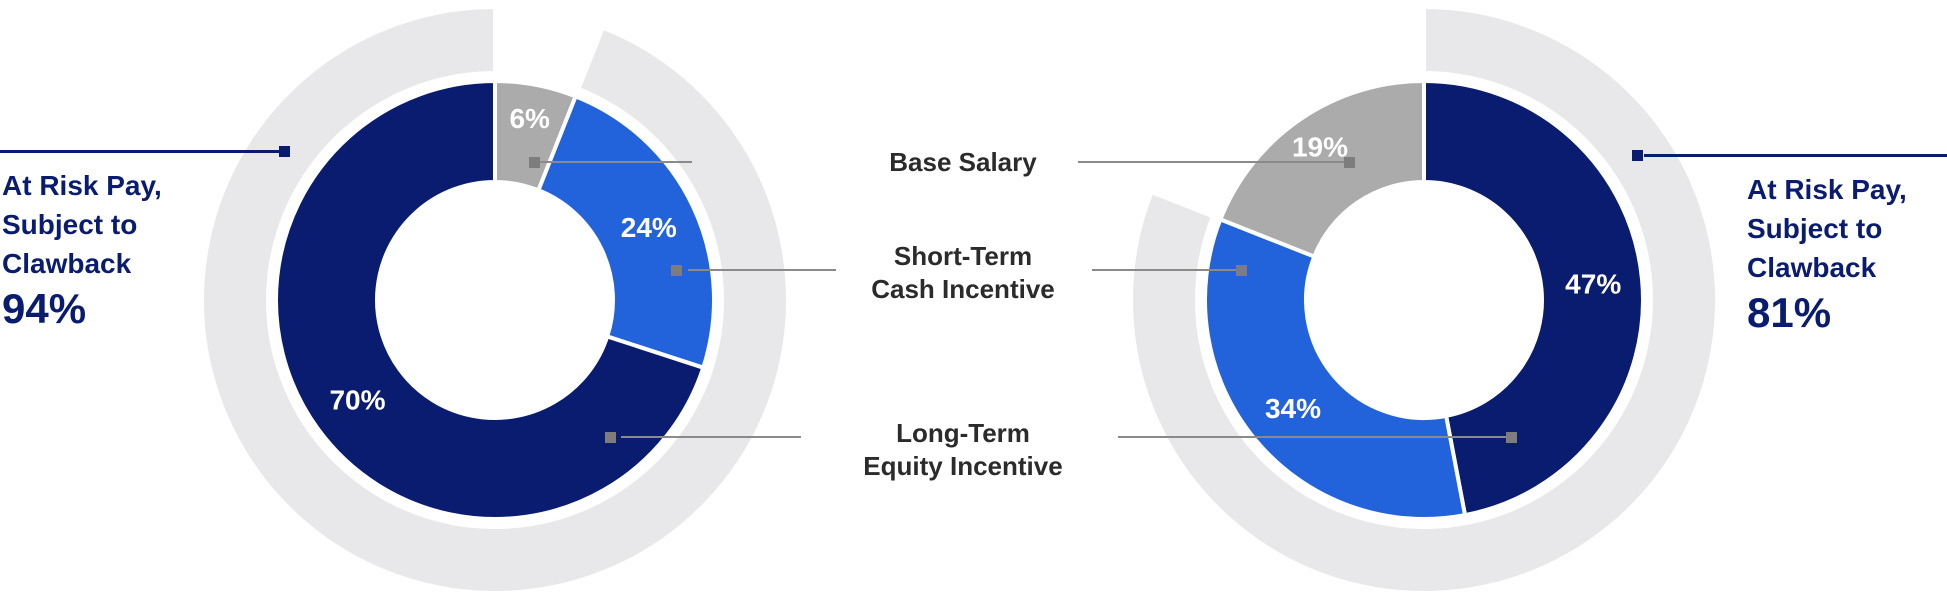 The width and height of the screenshot is (1947, 599). Describe the element at coordinates (1637, 155) in the screenshot. I see `at-risk-connector-marker-right` at that location.